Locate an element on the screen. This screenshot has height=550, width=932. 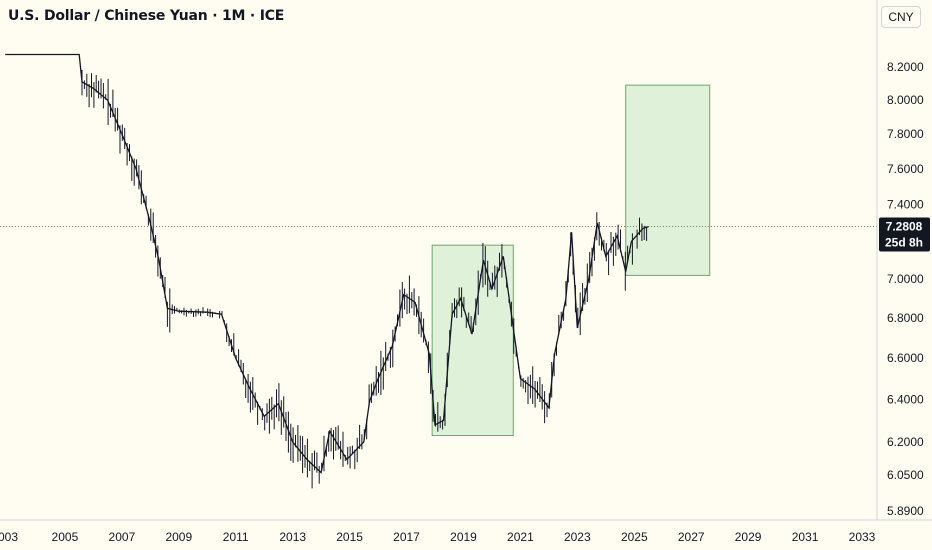
x-tick-label: 2027 is located at coordinates (691, 537).